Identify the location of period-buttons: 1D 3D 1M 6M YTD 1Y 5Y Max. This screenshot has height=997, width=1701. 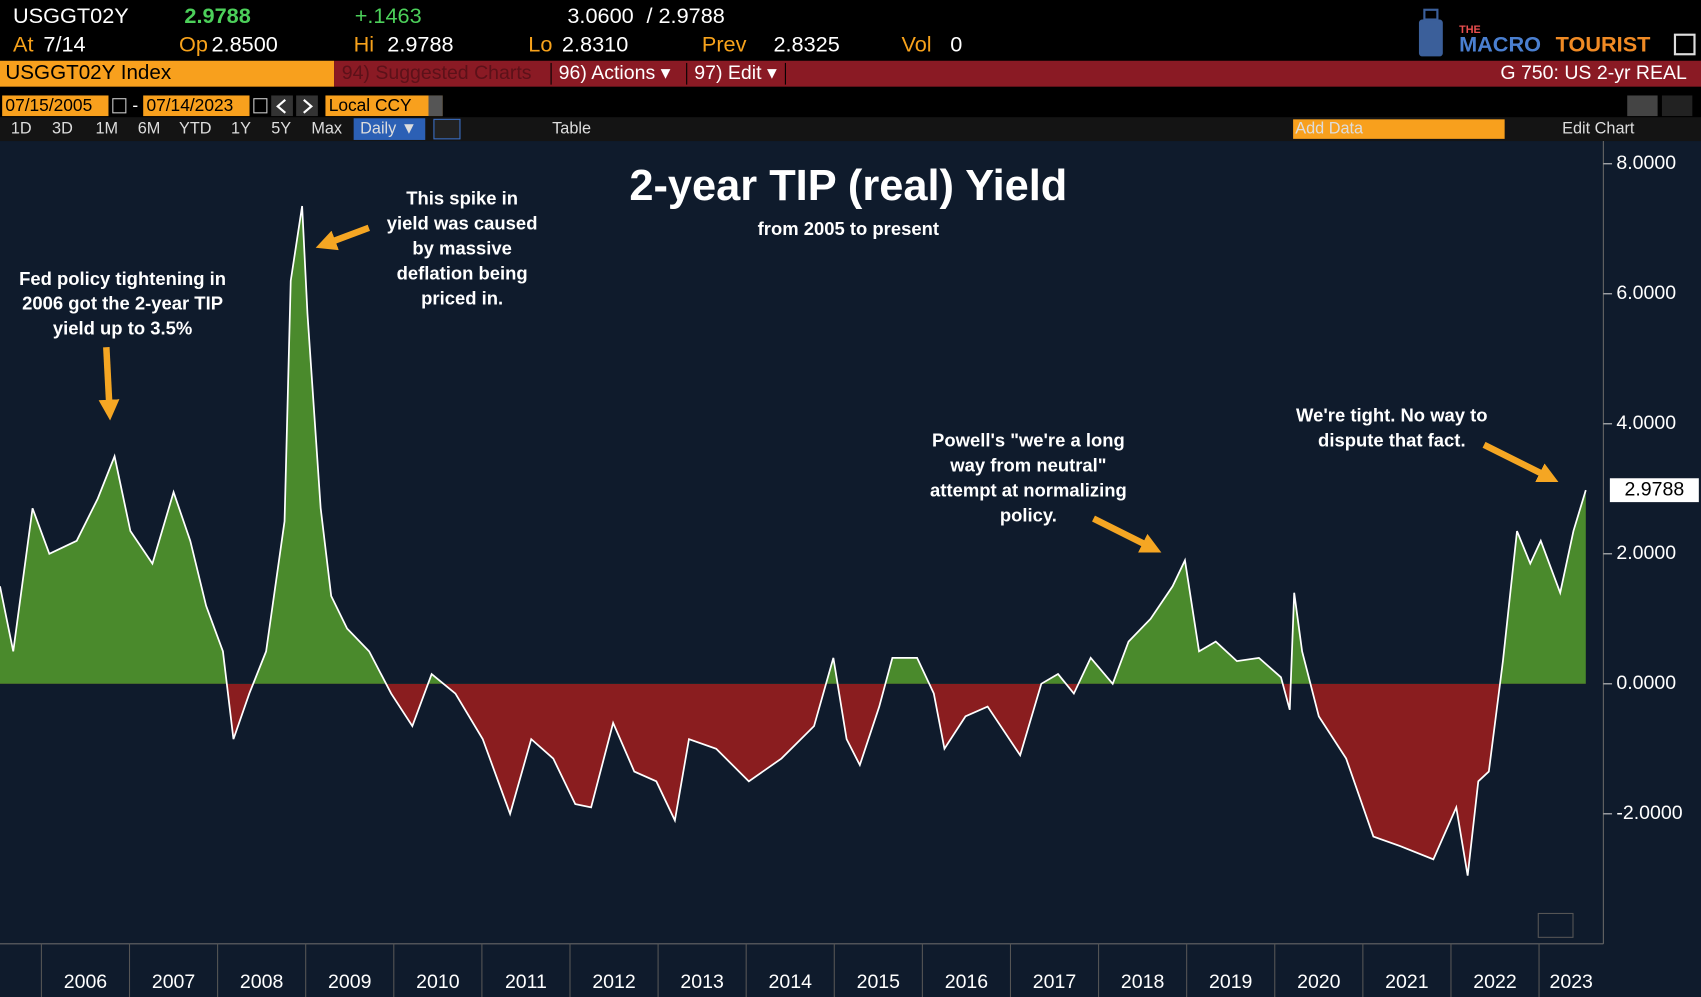
(176, 128).